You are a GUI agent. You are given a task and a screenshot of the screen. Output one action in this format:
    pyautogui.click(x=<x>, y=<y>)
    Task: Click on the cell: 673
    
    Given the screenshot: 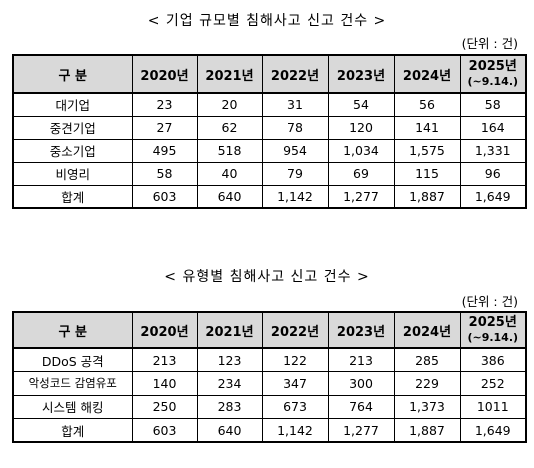 What is the action you would take?
    pyautogui.click(x=295, y=406)
    